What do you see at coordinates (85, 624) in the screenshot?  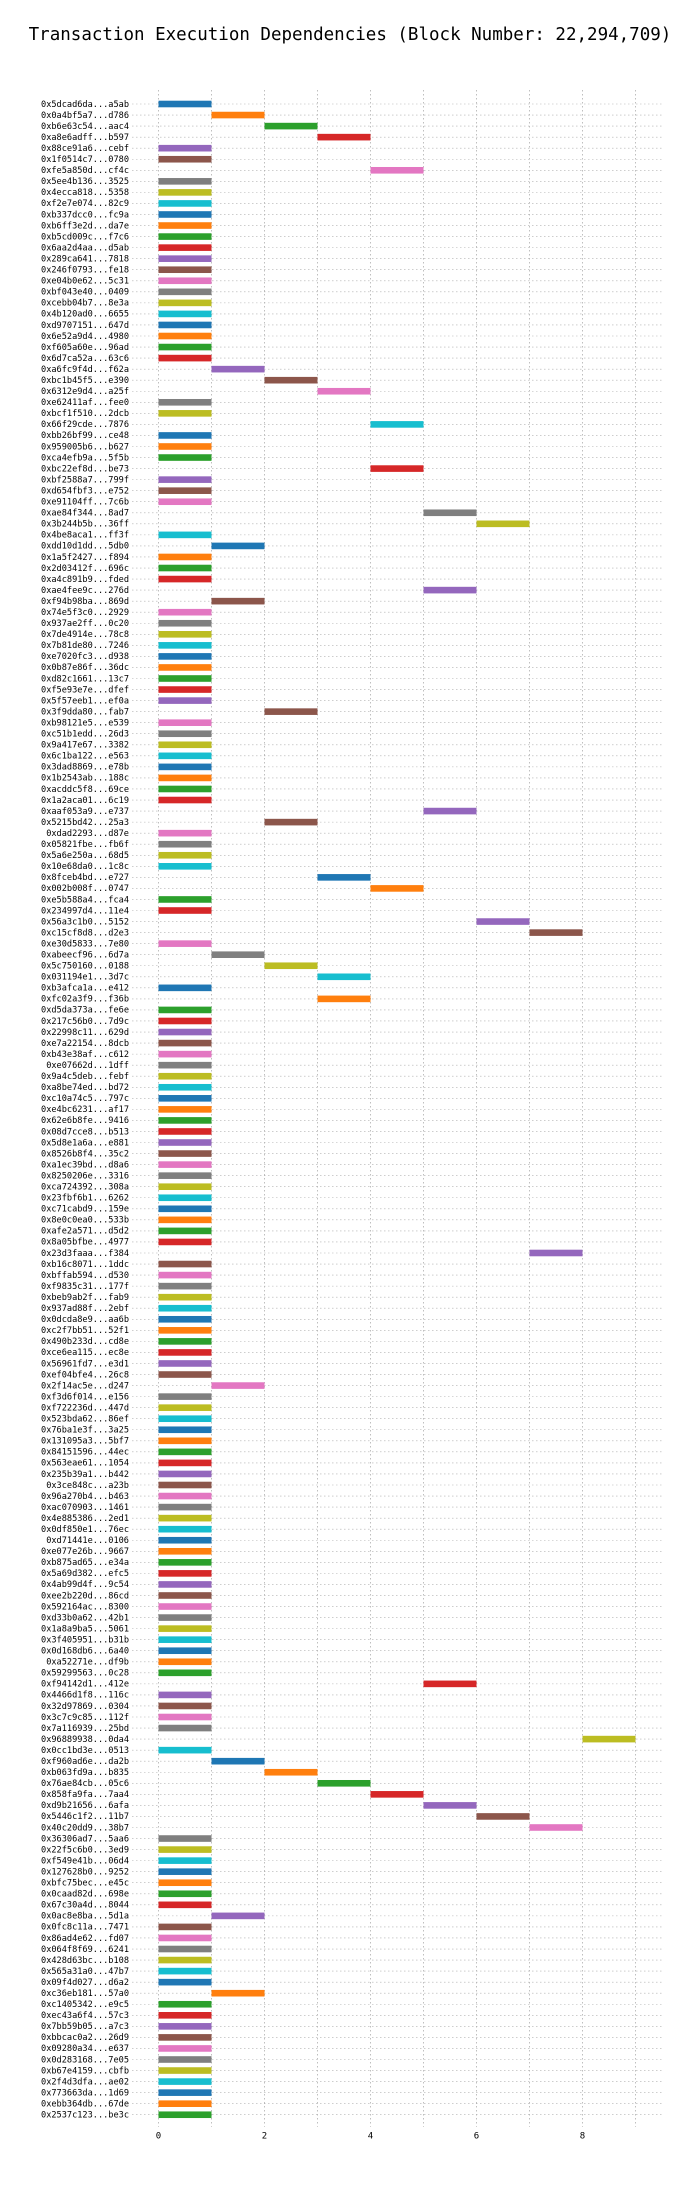 I see `y-tick-label: 0x937ae2ff...0c20` at bounding box center [85, 624].